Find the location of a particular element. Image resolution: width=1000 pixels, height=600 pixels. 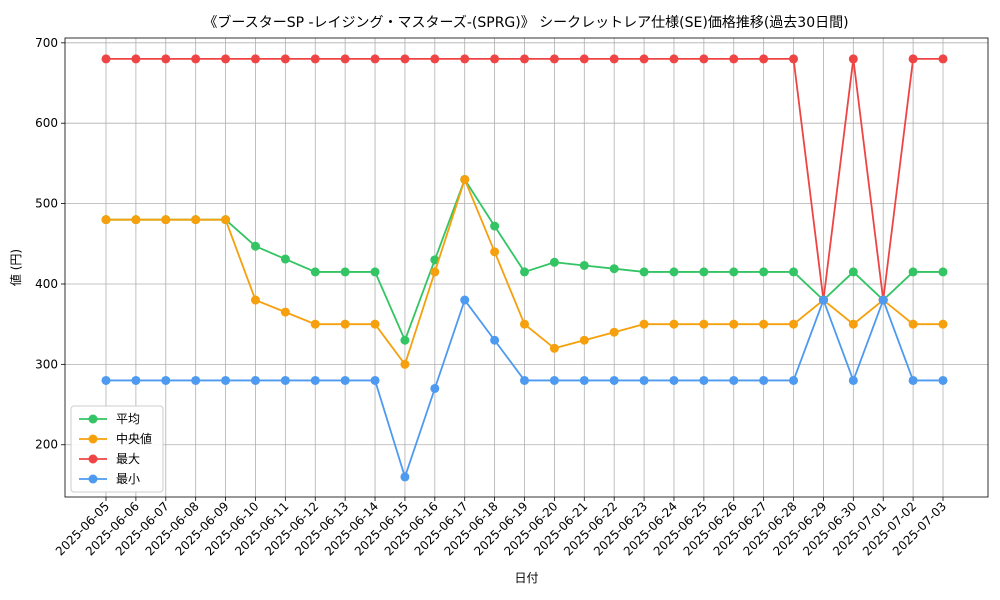

x-axis-title: 日付 is located at coordinates (526, 578).